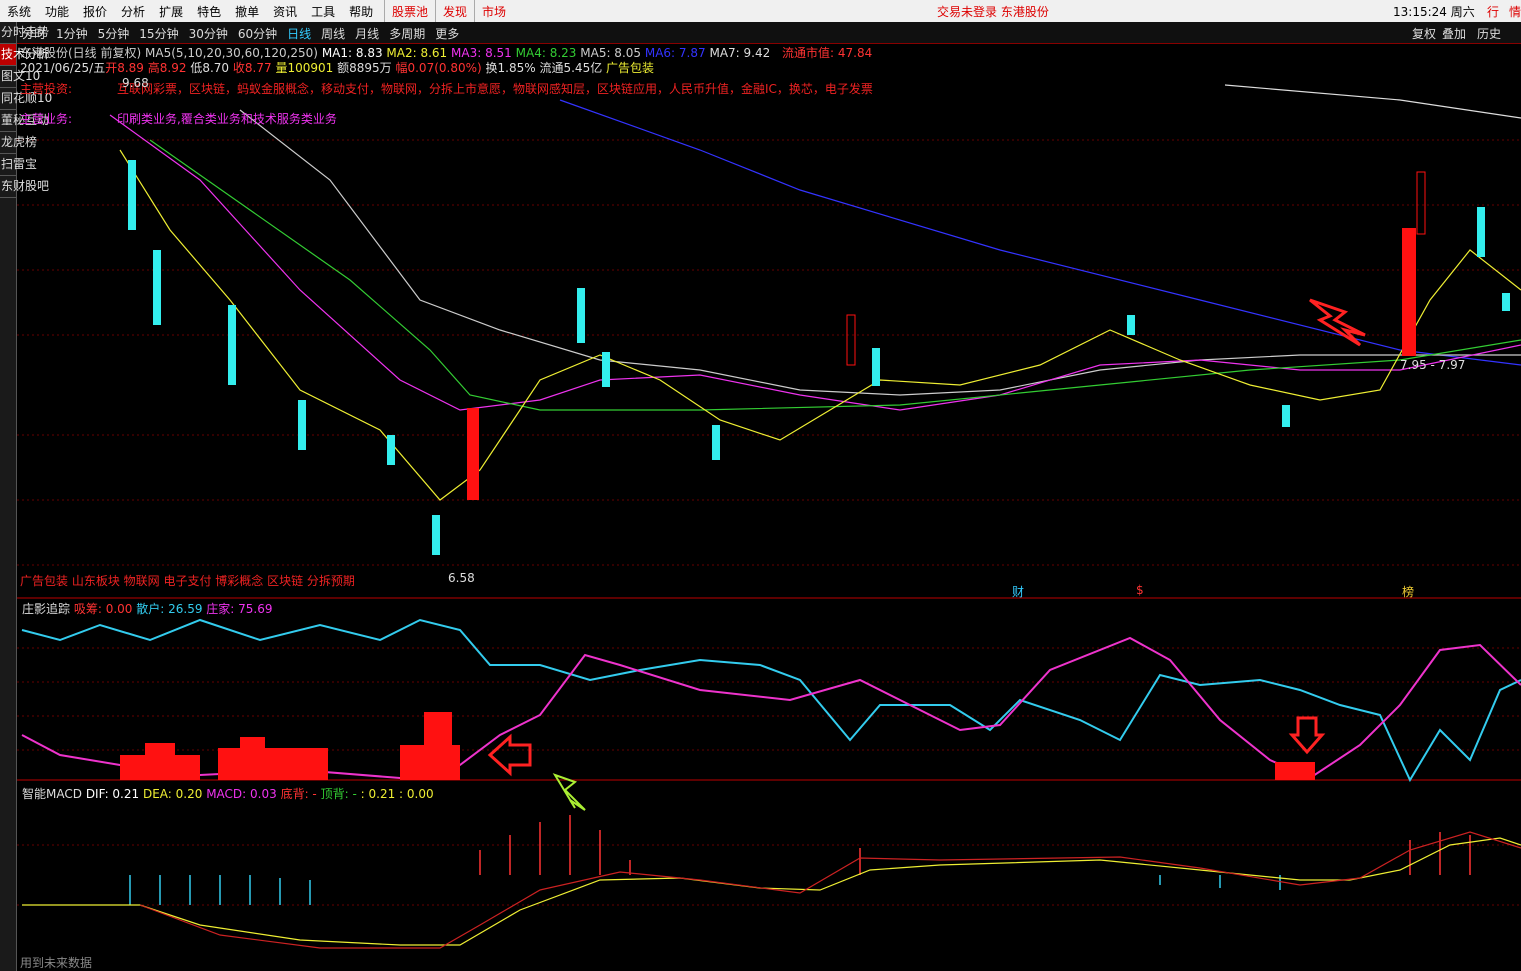 The image size is (1521, 971). What do you see at coordinates (167, 68) in the screenshot?
I see `quote: 高8.92` at bounding box center [167, 68].